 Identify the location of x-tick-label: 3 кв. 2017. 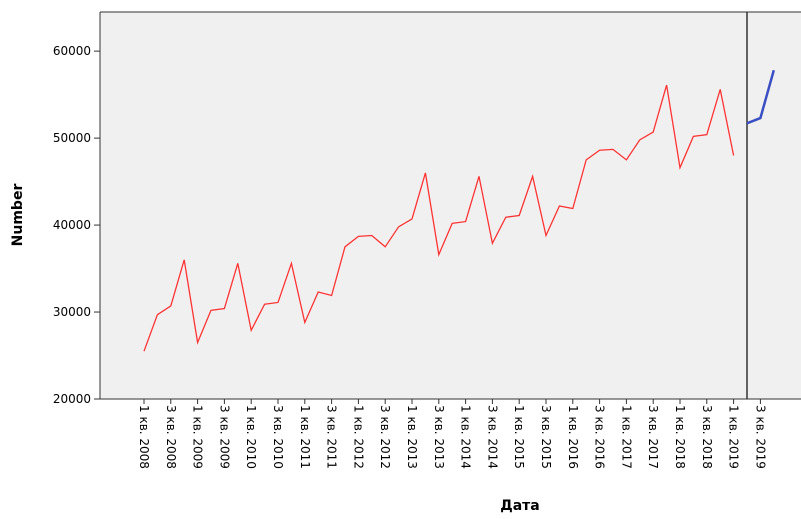
(653, 437).